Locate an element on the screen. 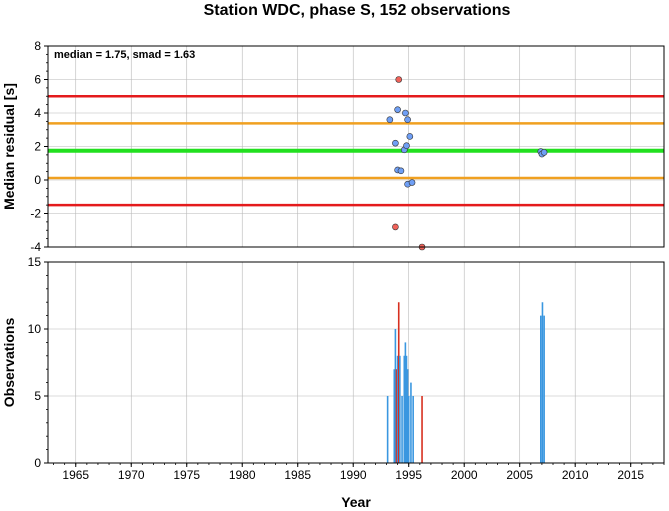  year-tick-label: 1995 is located at coordinates (408, 475).